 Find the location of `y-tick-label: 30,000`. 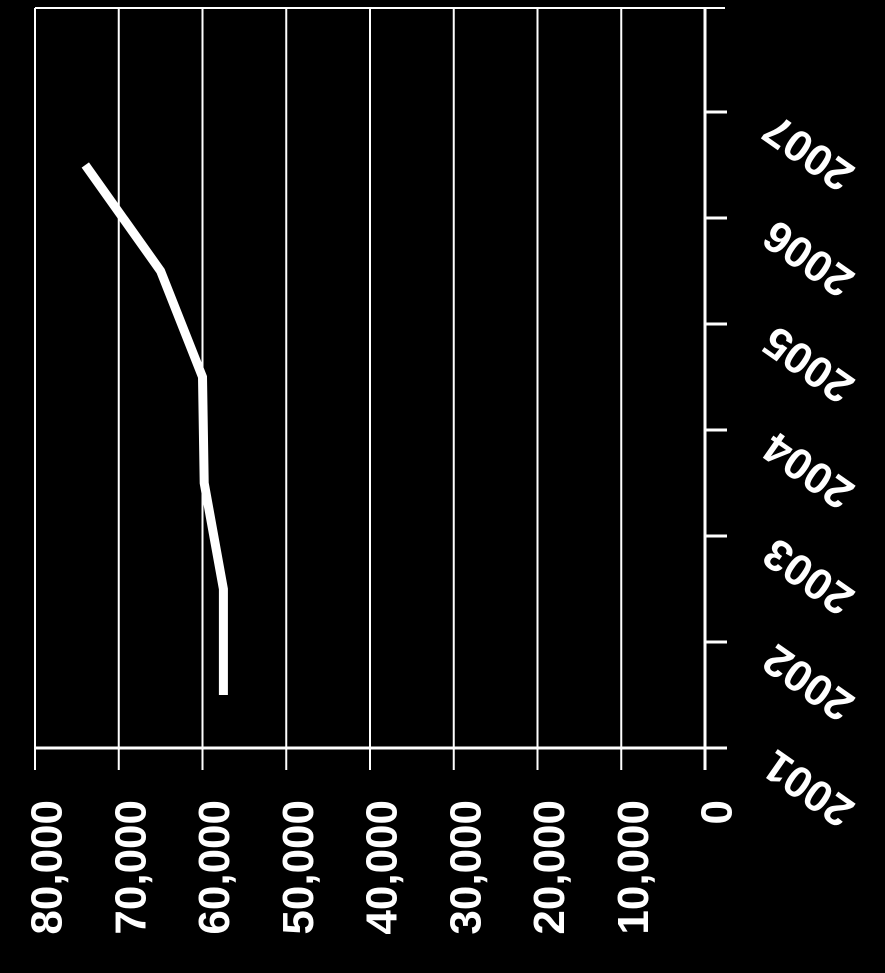

y-tick-label: 30,000 is located at coordinates (465, 867).